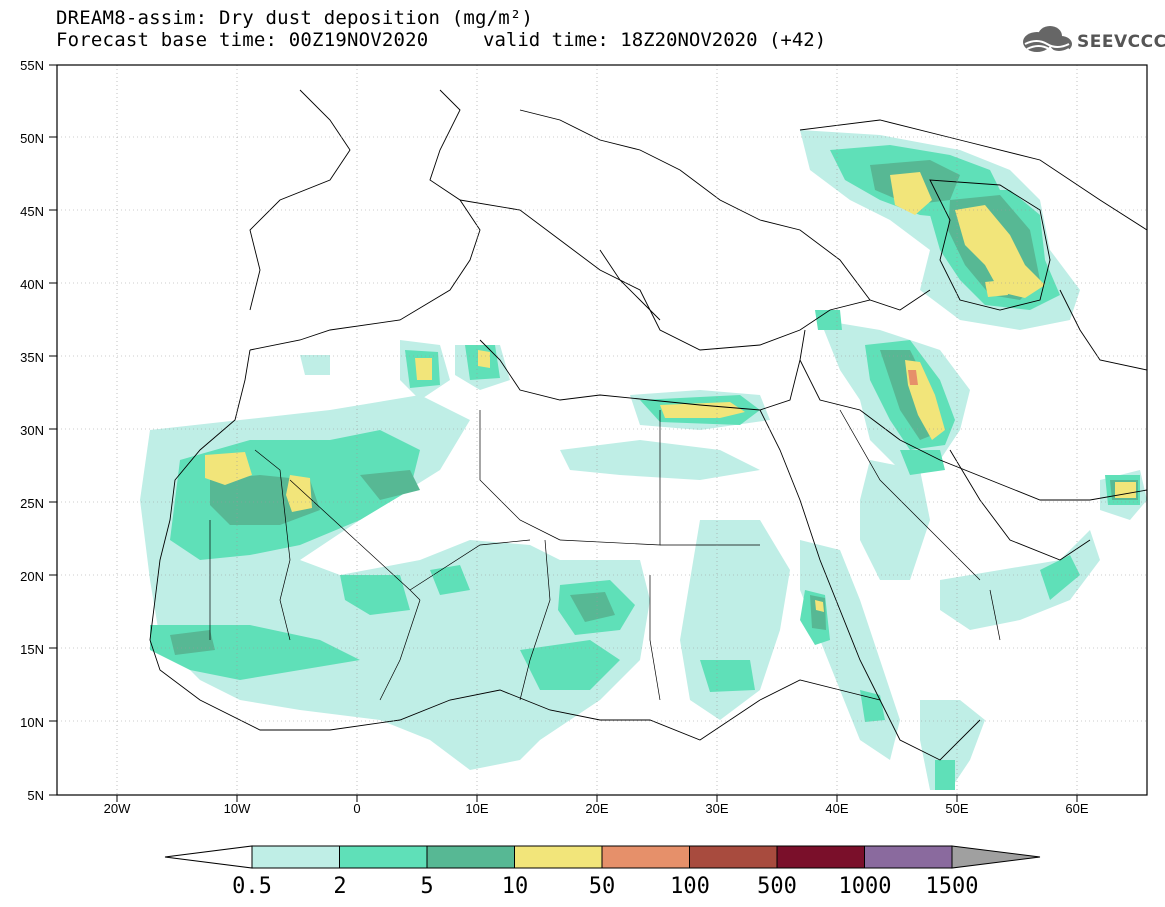  Describe the element at coordinates (208, 857) in the screenshot. I see `colorbar-under-arrow` at that location.